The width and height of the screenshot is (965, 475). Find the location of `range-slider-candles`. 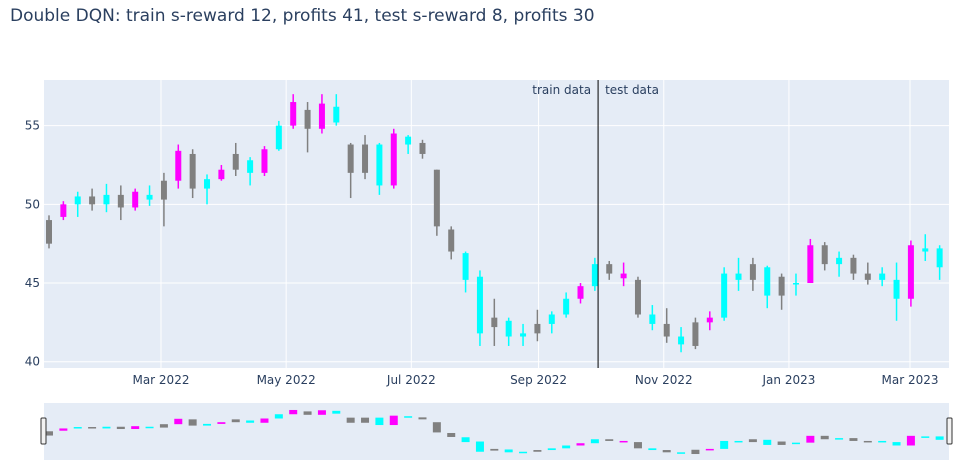

range-slider-candles is located at coordinates (494, 432).